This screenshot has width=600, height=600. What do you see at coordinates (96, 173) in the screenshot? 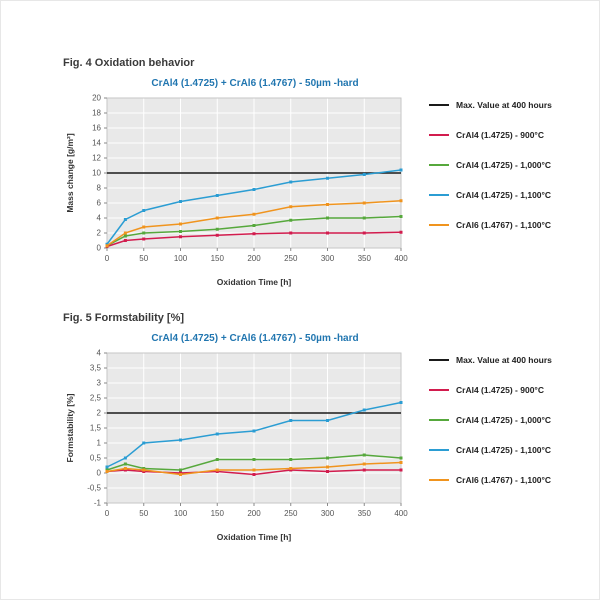
I see `svg-text: 10` at bounding box center [96, 173].